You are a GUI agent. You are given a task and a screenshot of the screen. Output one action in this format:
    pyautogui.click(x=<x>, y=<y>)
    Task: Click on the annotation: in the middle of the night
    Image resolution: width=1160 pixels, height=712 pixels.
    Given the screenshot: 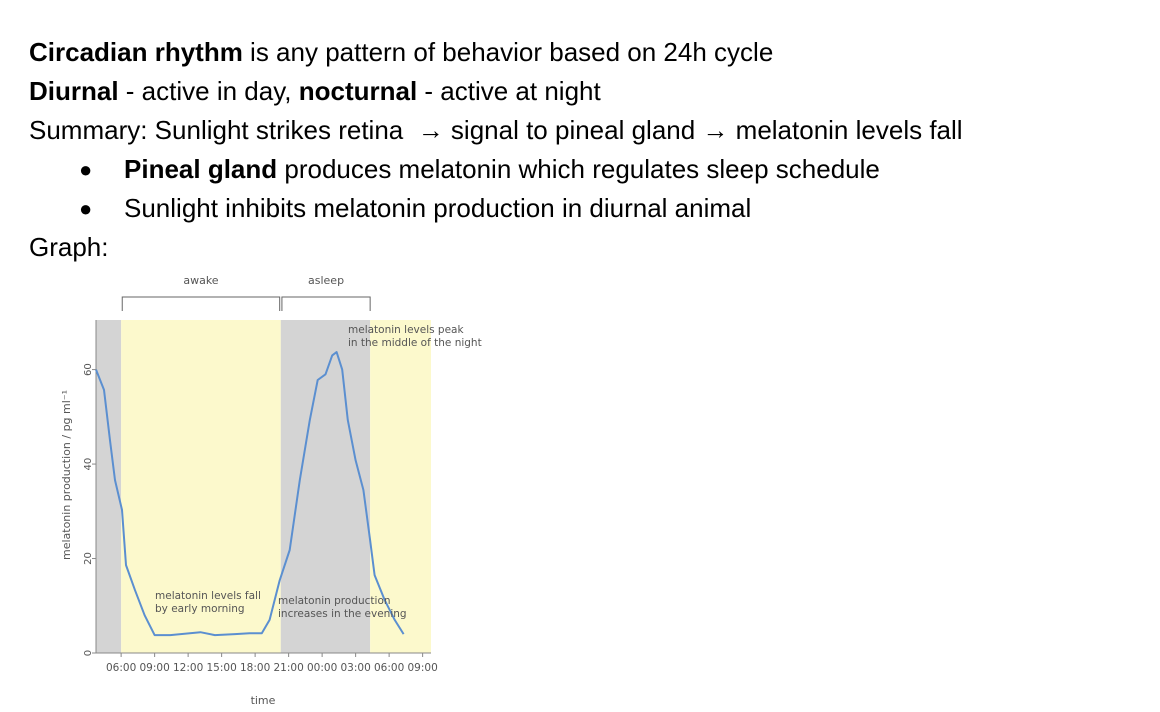 What is the action you would take?
    pyautogui.click(x=415, y=343)
    